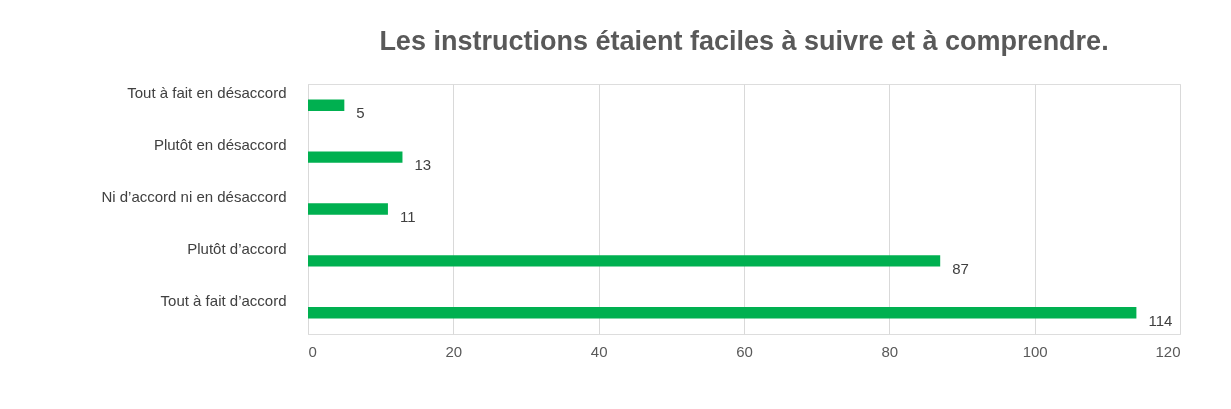 The height and width of the screenshot is (409, 1231). What do you see at coordinates (423, 165) in the screenshot?
I see `data-label: 13` at bounding box center [423, 165].